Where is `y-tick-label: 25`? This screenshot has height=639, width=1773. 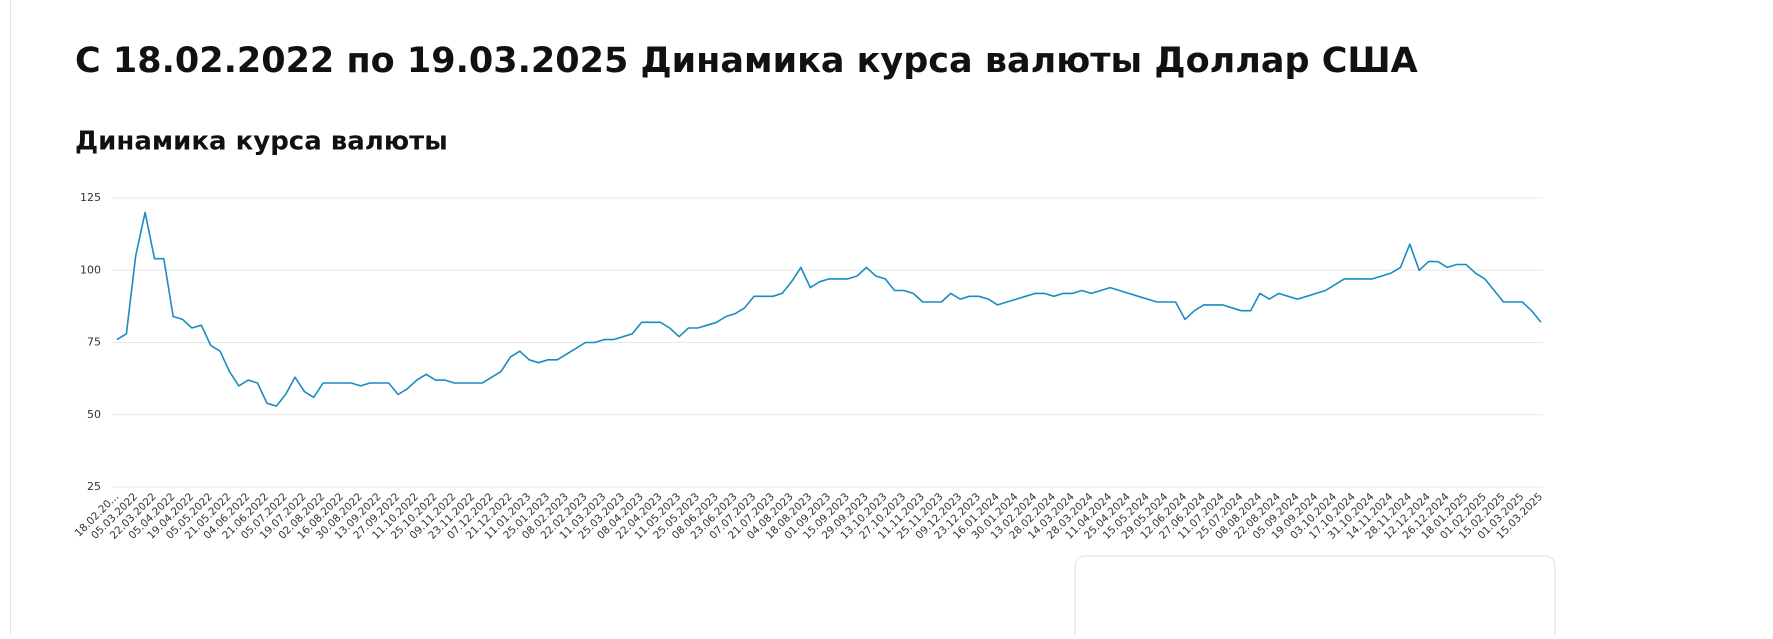
y-tick-label: 25 is located at coordinates (94, 486).